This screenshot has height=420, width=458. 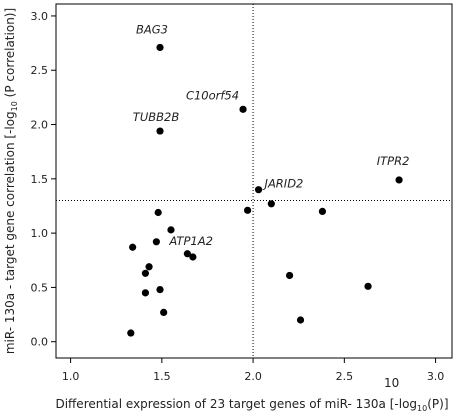 I want to click on y-tick-label: 0.5, so click(x=40, y=287).